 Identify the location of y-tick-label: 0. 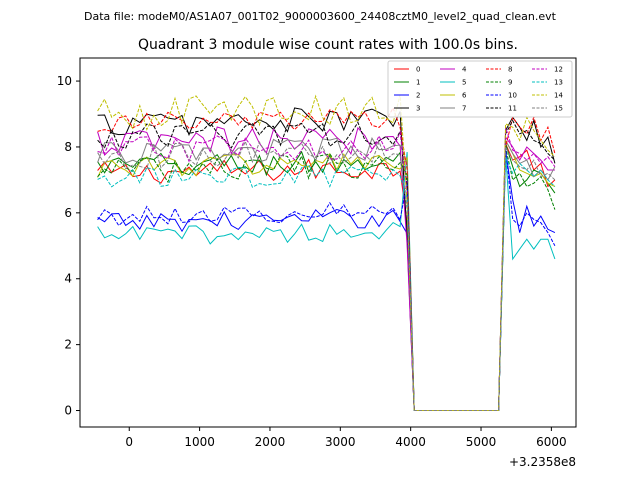
(68, 411).